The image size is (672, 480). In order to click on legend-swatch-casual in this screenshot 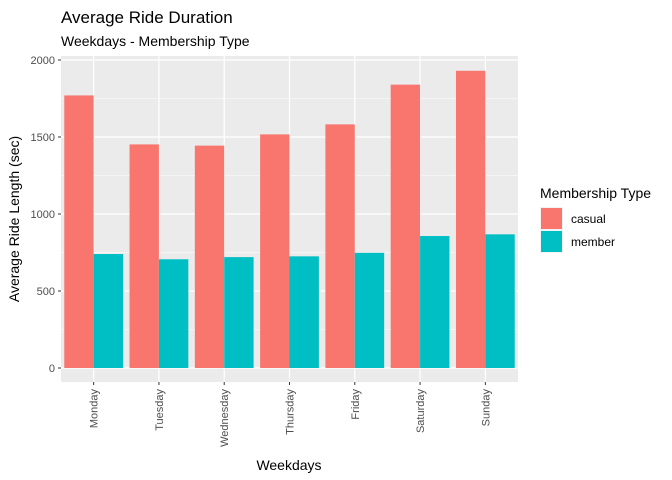, I will do `click(551, 218)`.